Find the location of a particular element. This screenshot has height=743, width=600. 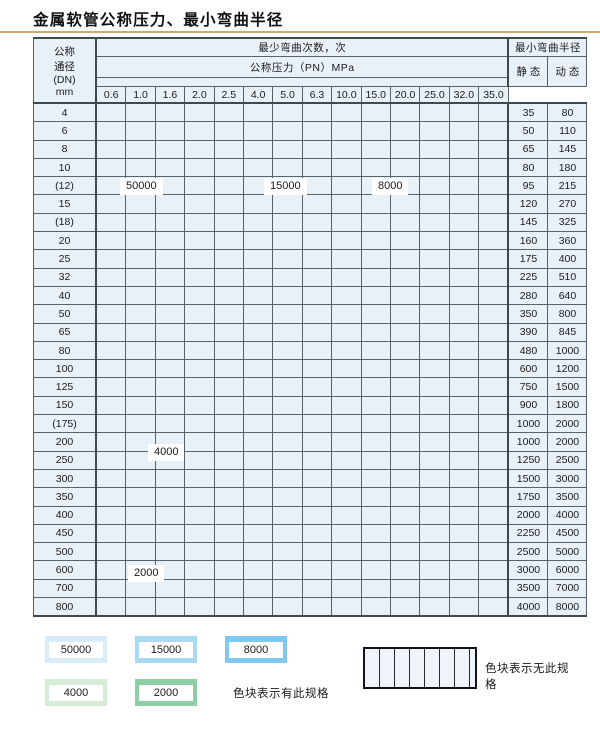

dn-value-cell: 80 is located at coordinates (65, 350).